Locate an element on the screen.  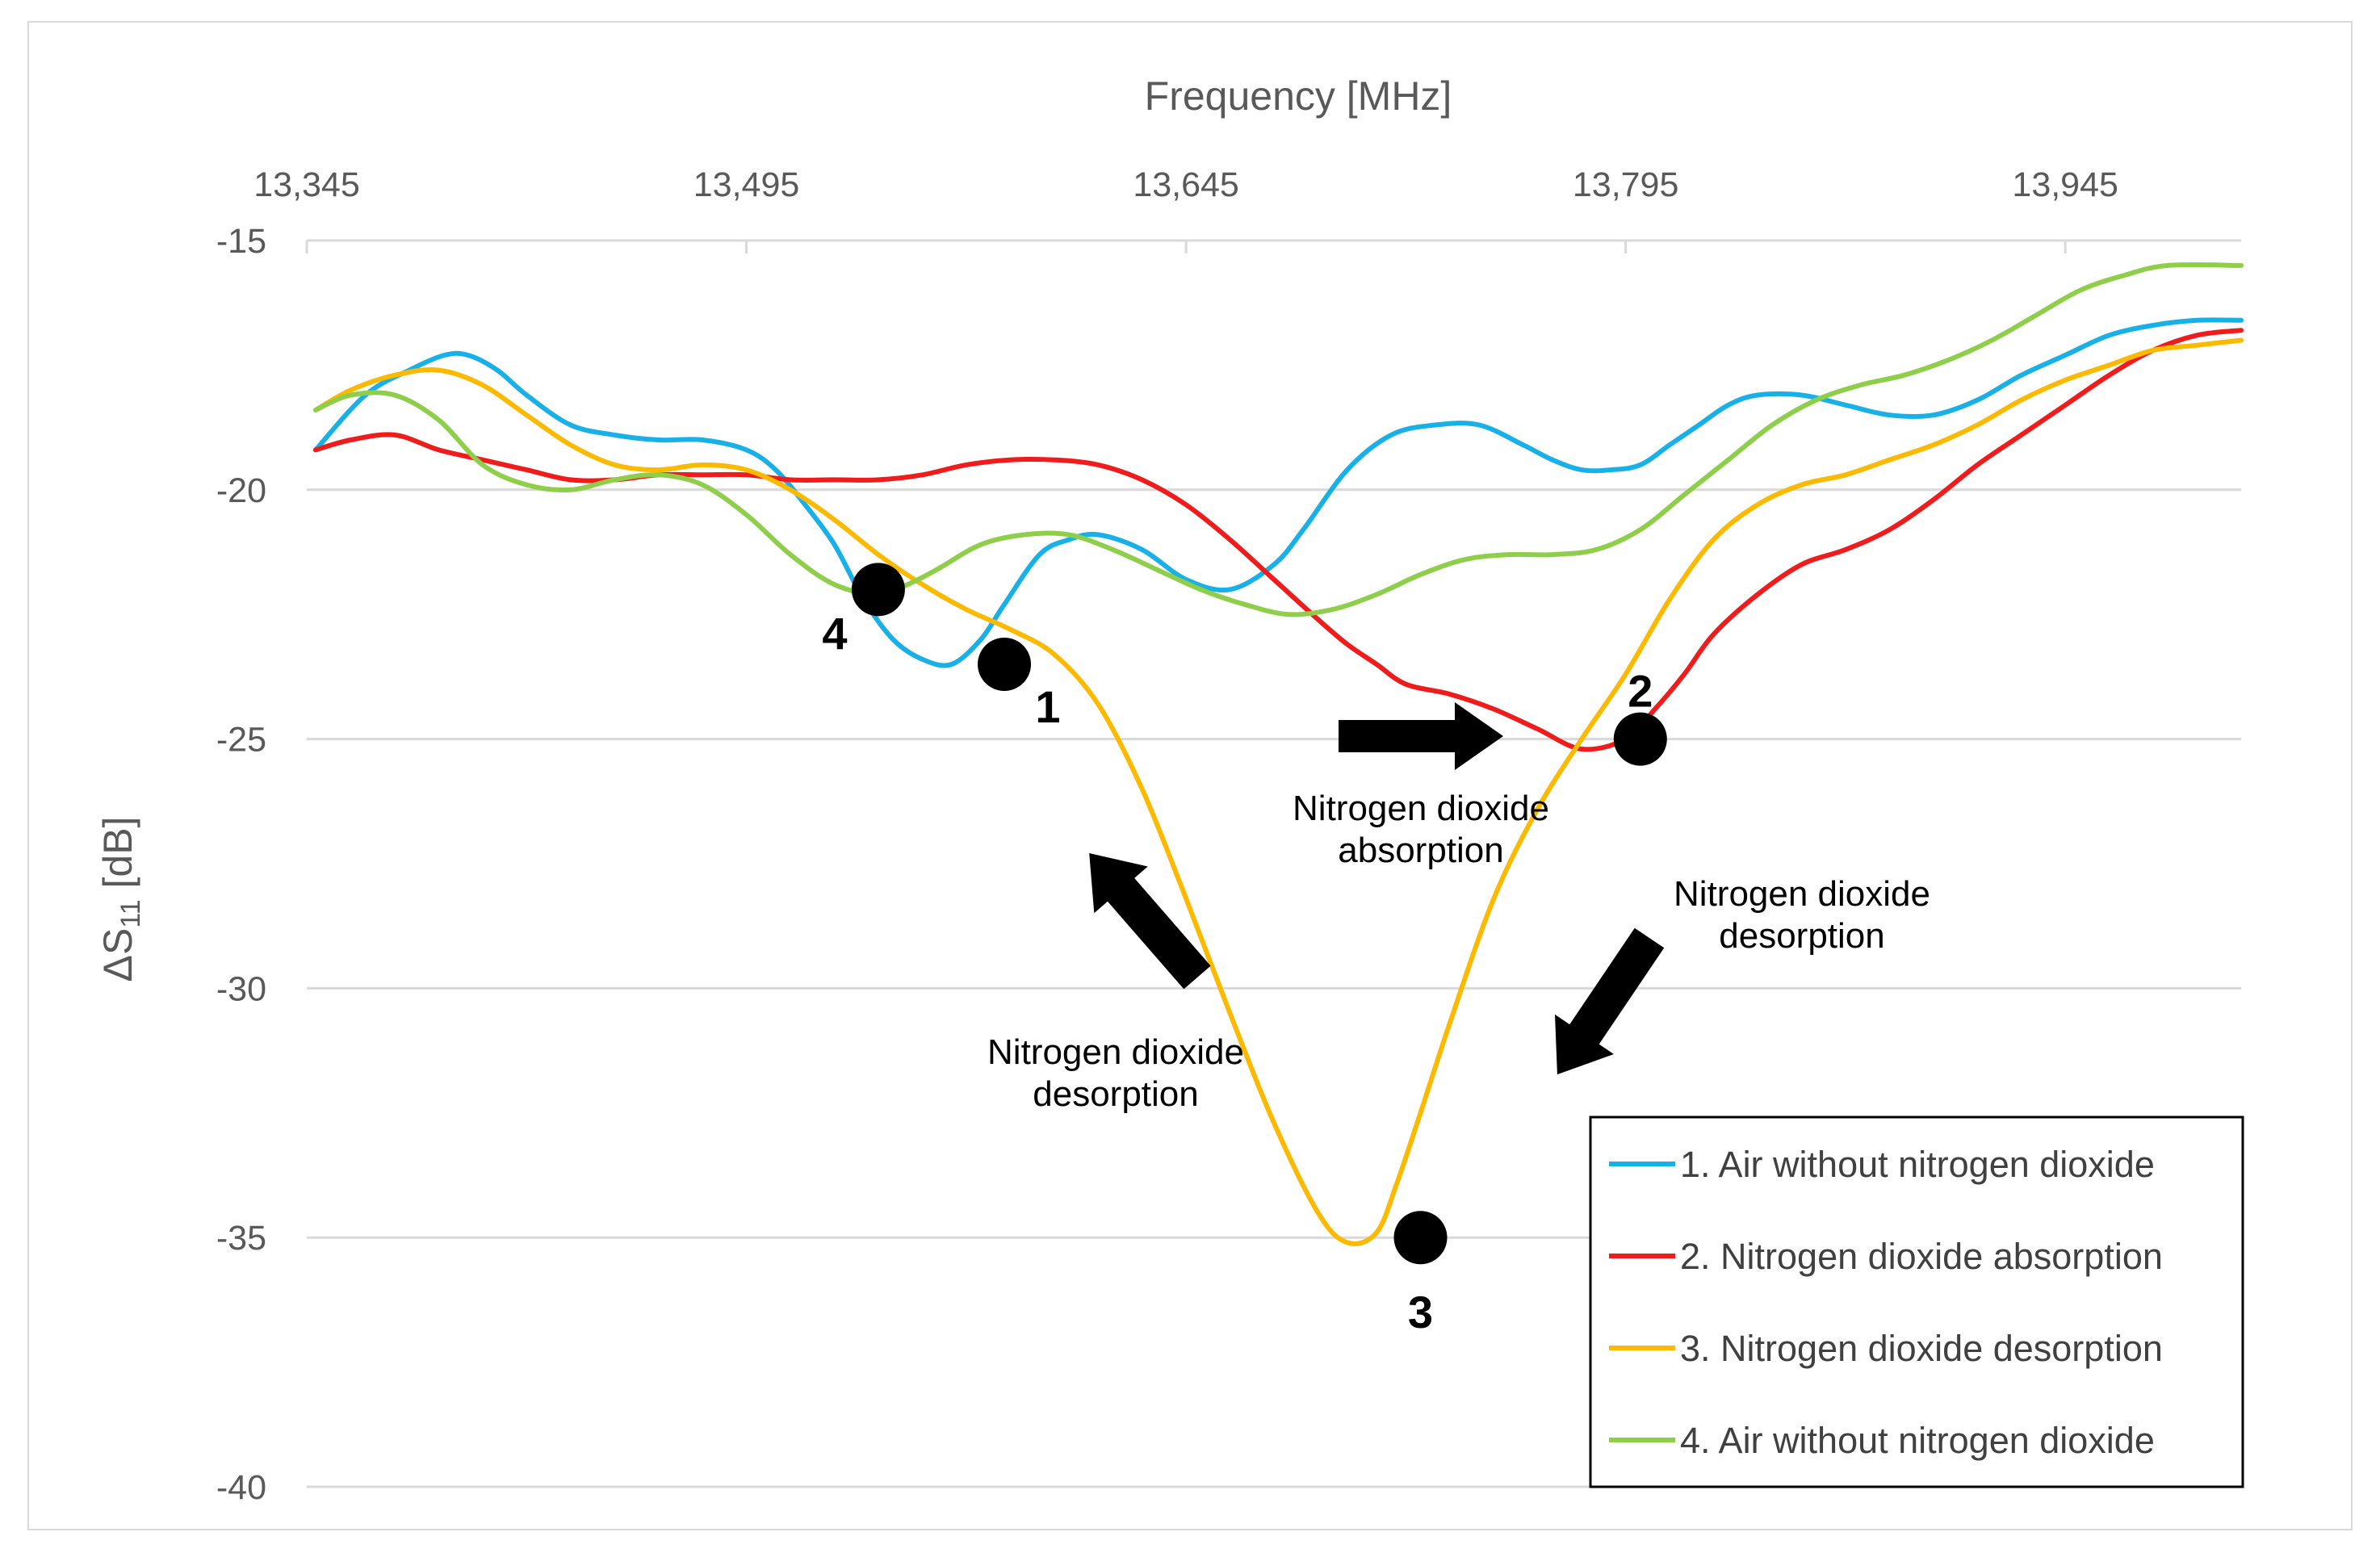
x-axis-title: Frequency [MHz] is located at coordinates (1298, 96).